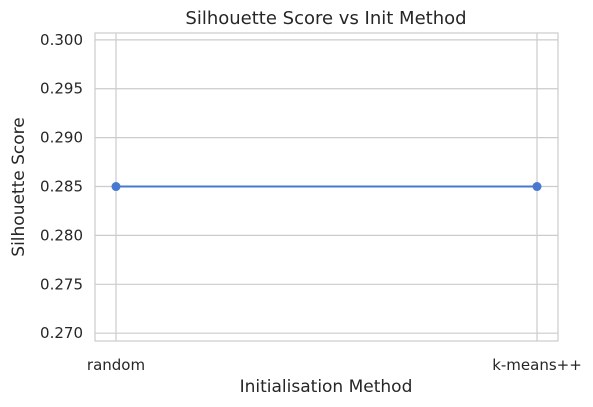 This screenshot has height=407, width=593. I want to click on chart-title: Silhouette Score vs Init Method, so click(325, 18).